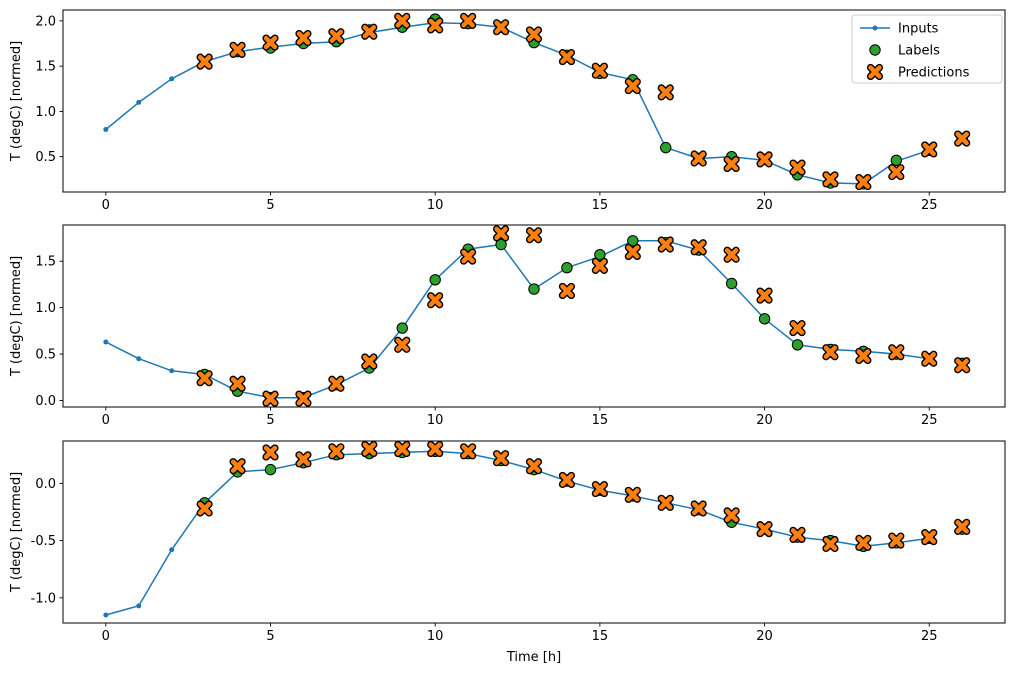 The image size is (1012, 683). What do you see at coordinates (934, 73) in the screenshot?
I see `legend-label: Predictions` at bounding box center [934, 73].